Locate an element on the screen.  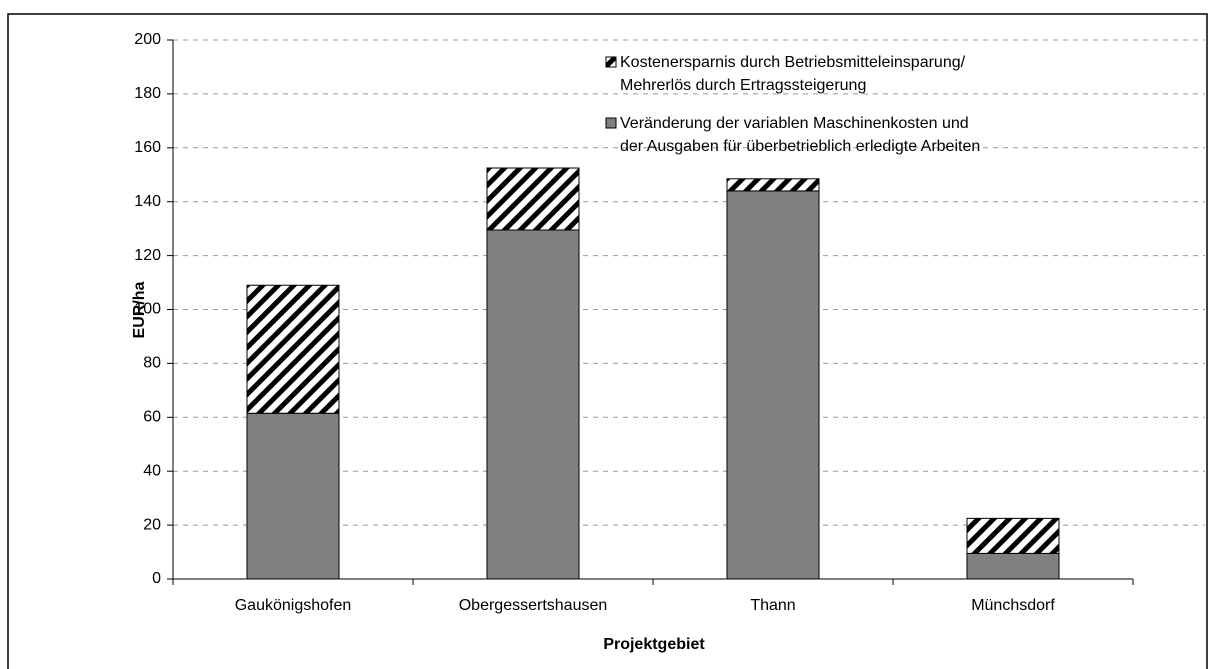
y-tick-label: 20 is located at coordinates (152, 524).